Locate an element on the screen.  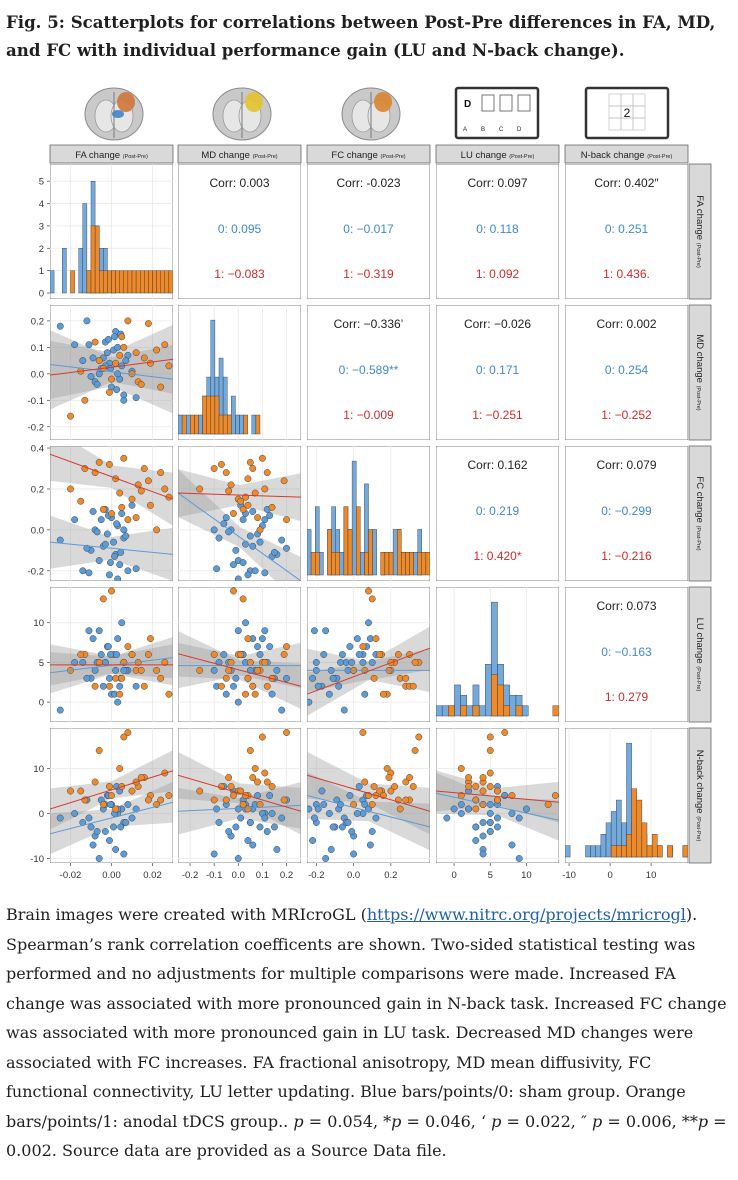
corr-overall-label: Corr: 0.073 is located at coordinates (626, 606).